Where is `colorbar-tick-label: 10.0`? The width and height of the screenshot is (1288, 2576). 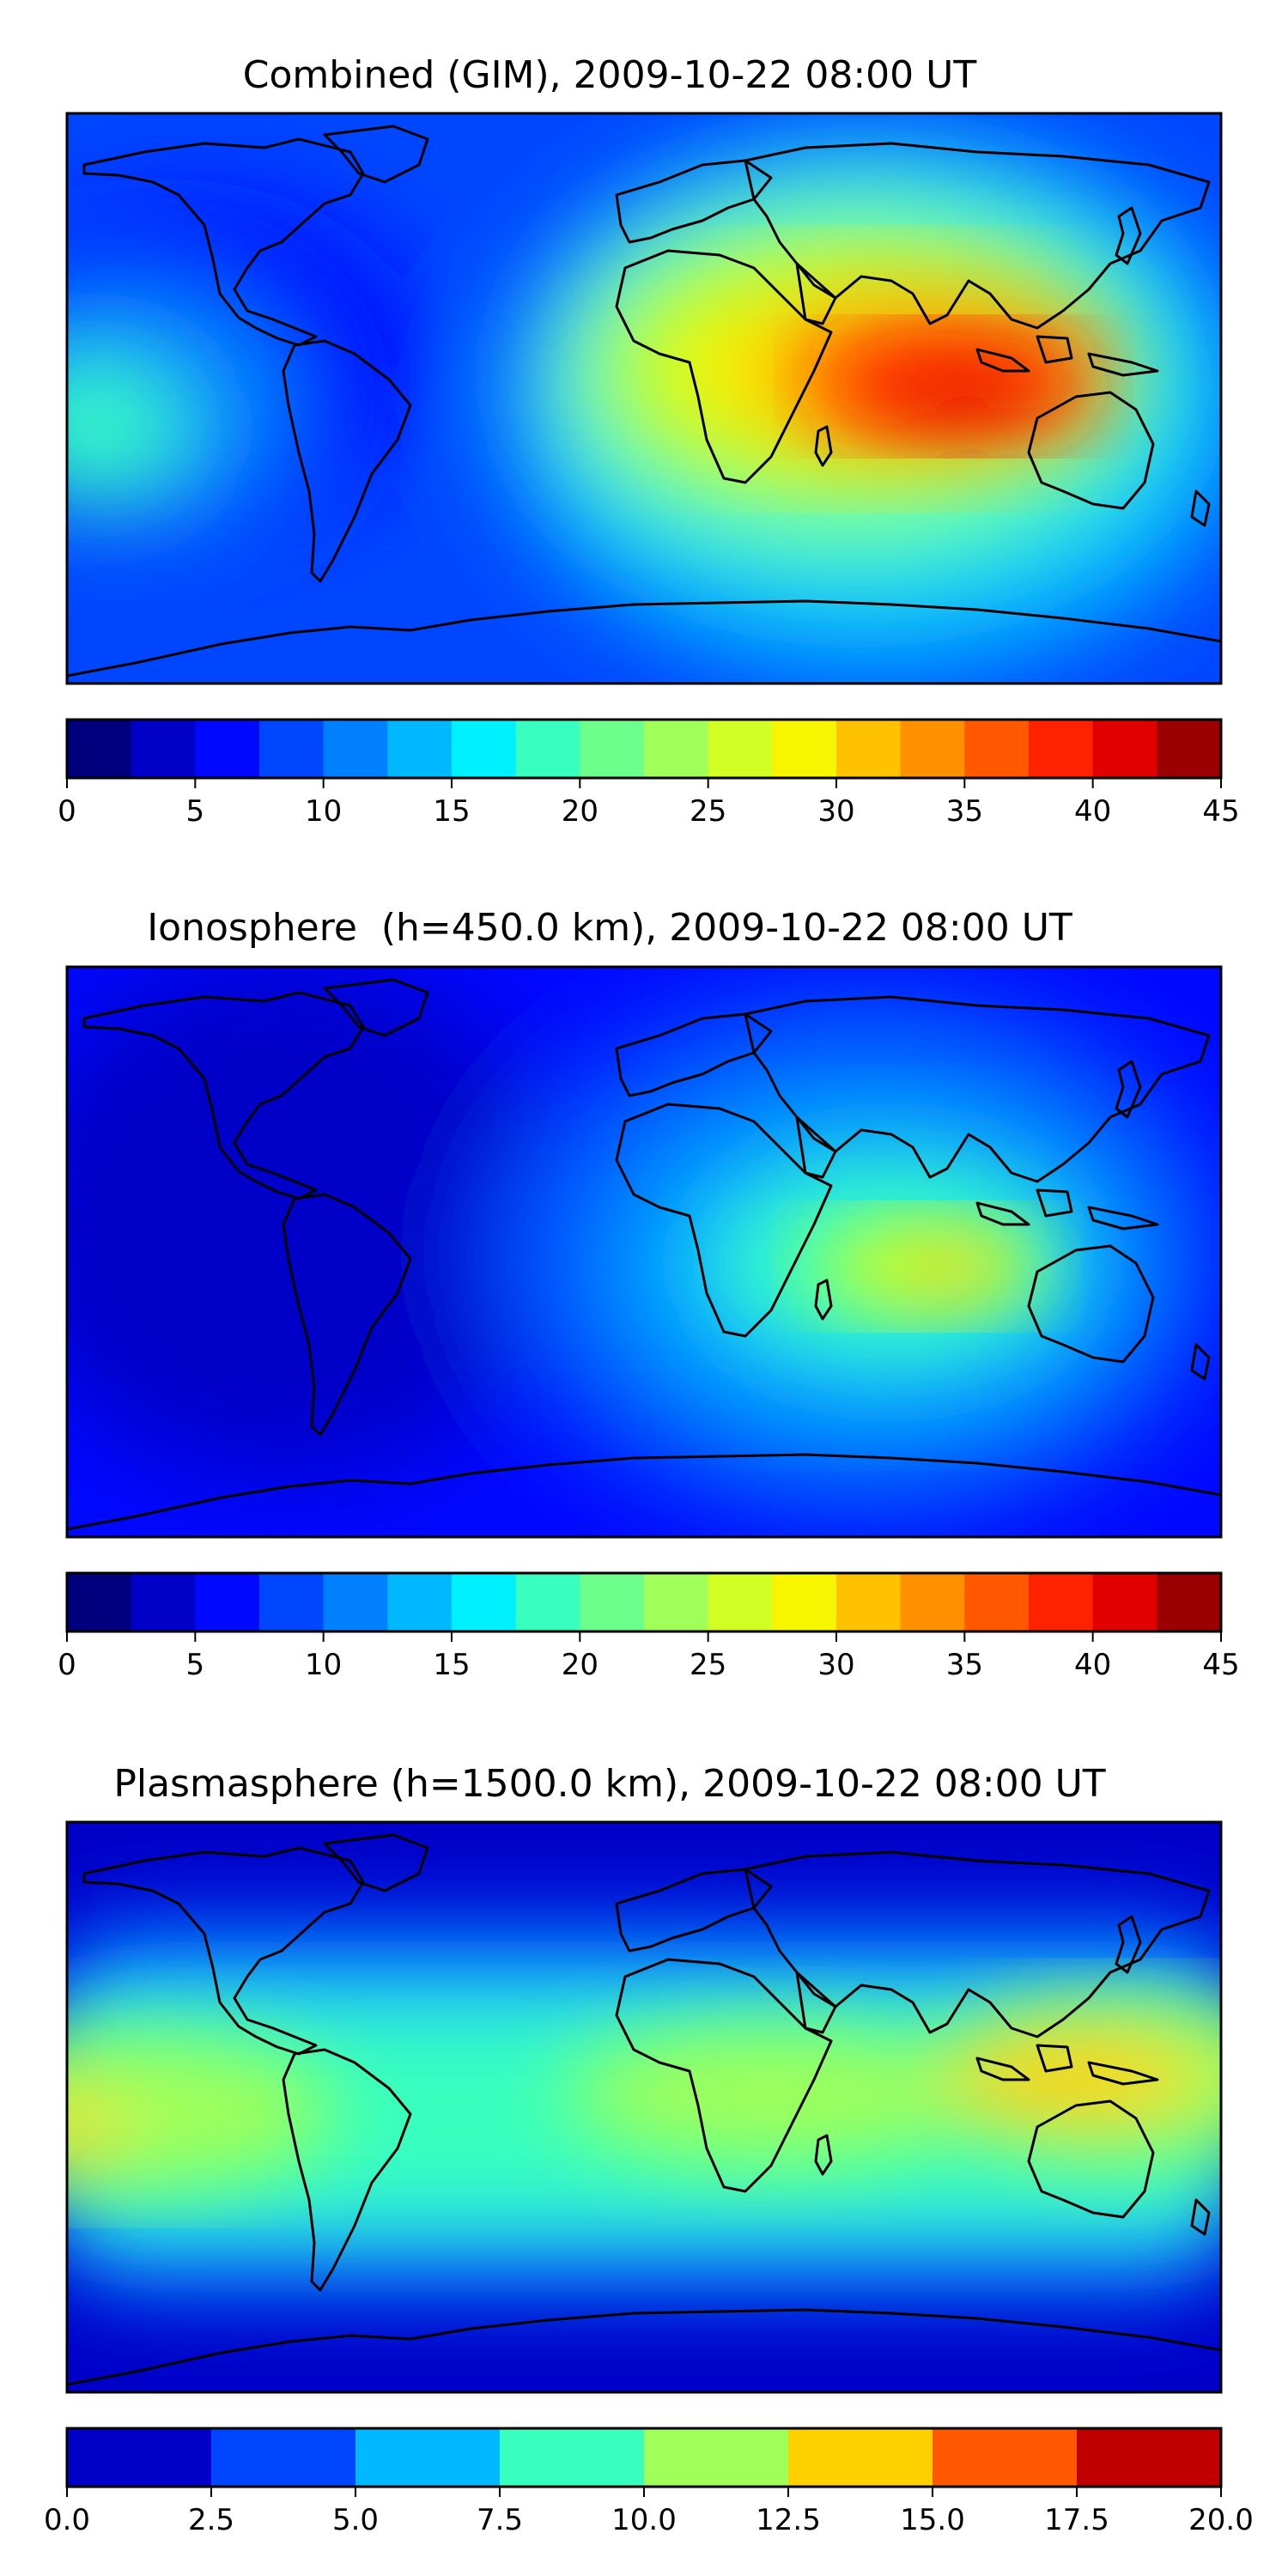 colorbar-tick-label: 10.0 is located at coordinates (644, 2520).